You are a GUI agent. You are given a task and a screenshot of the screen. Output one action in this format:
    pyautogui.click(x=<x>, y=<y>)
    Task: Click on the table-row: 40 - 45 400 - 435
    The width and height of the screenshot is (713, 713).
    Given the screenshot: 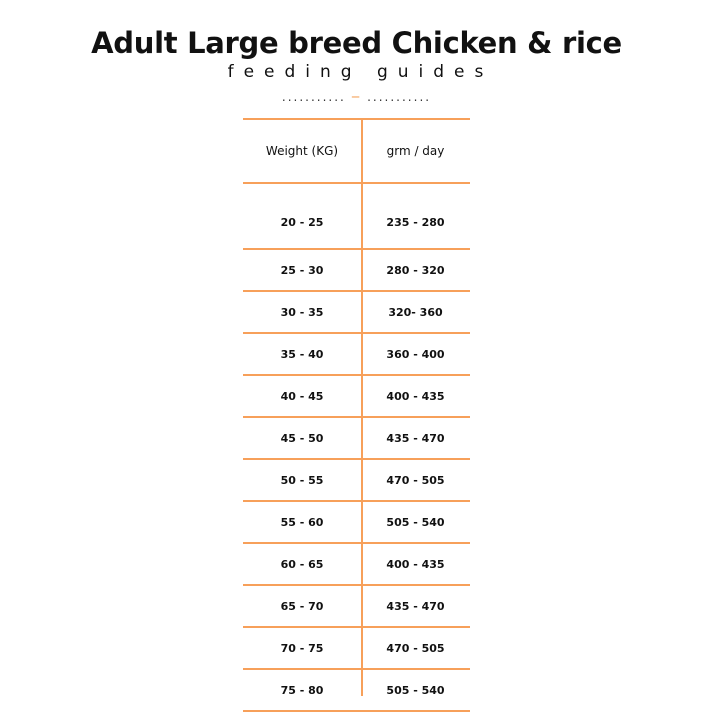 What is the action you would take?
    pyautogui.click(x=356, y=397)
    